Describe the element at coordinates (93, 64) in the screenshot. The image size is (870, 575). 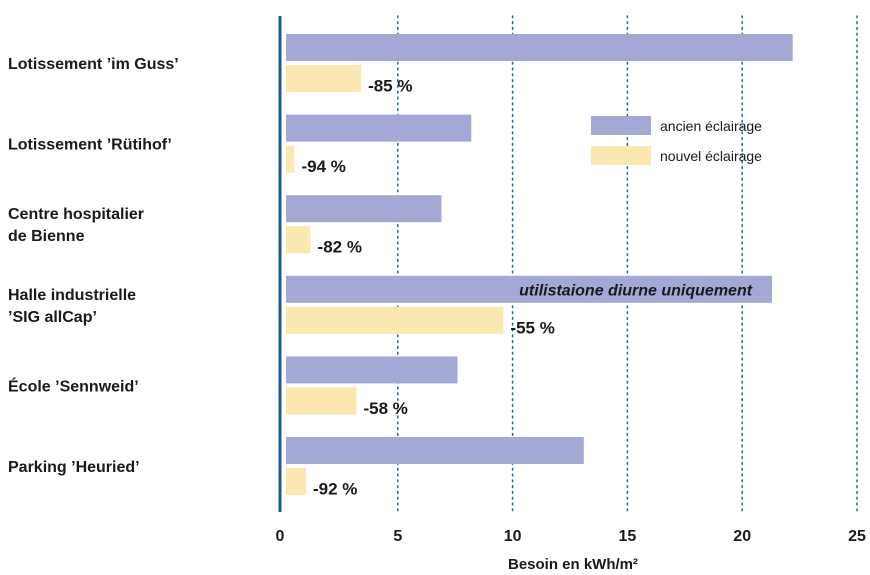
I see `category-label-0-0: Lotissement ’im Guss’` at that location.